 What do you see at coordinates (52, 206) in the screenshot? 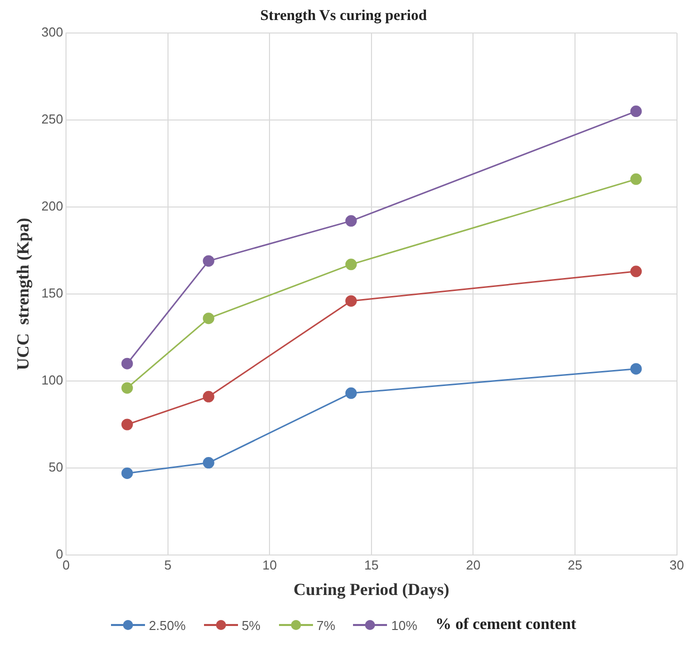
I see `y-tick-label: 200` at bounding box center [52, 206].